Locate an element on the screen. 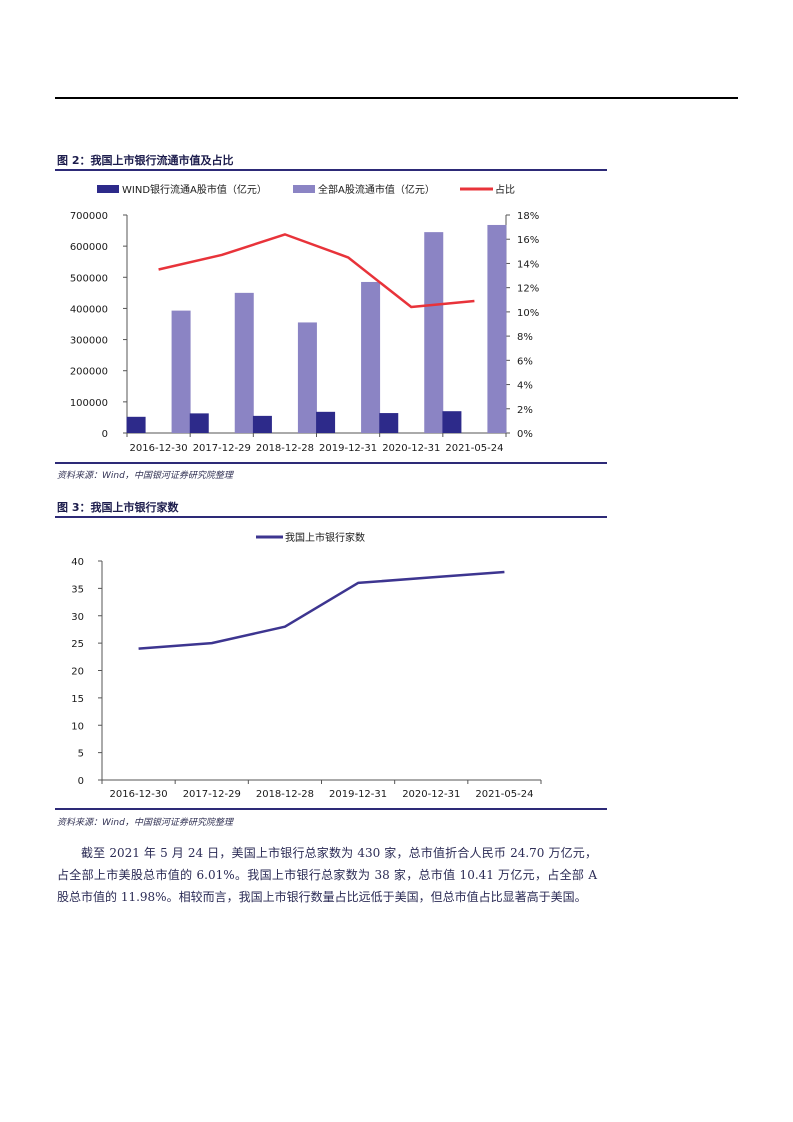 This screenshot has width=793, height=1122. y-tick-label: 5 is located at coordinates (81, 754).